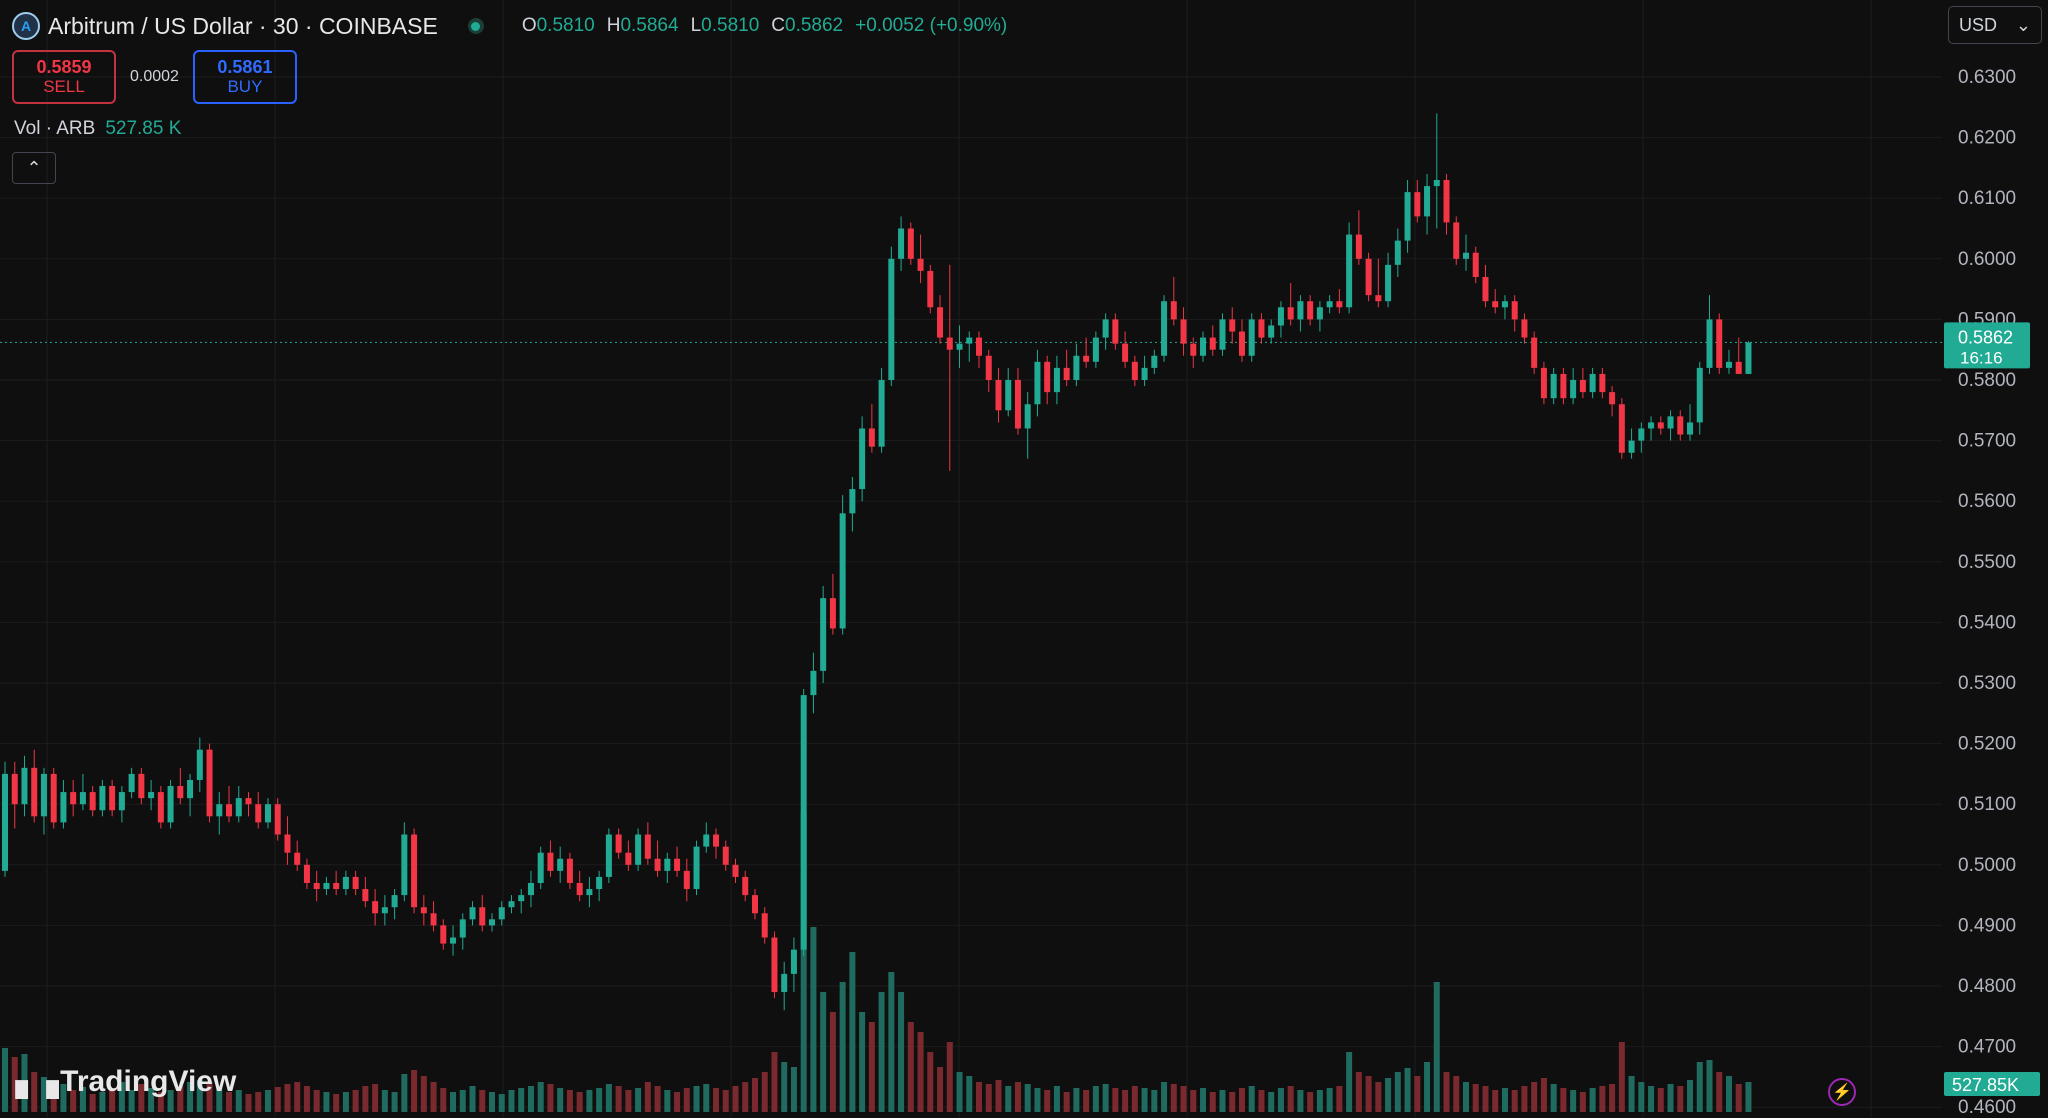 The width and height of the screenshot is (2048, 1118). Describe the element at coordinates (64, 86) in the screenshot. I see `sell-label: SELL` at that location.